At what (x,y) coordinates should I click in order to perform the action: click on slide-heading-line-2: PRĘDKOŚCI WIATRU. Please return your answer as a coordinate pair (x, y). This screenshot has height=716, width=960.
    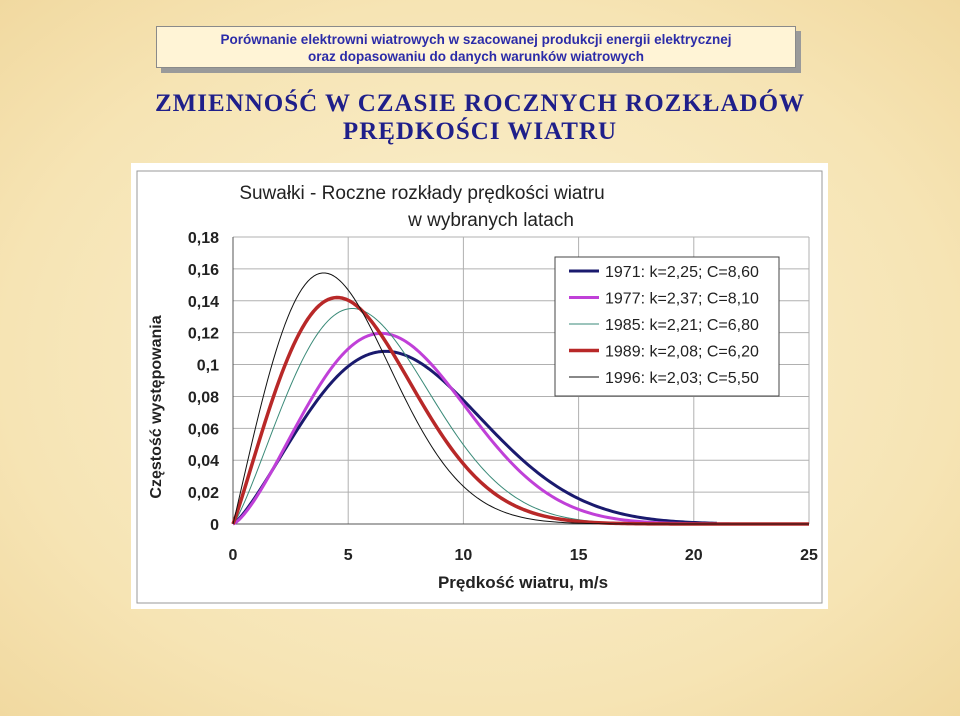
    Looking at the image, I should click on (480, 131).